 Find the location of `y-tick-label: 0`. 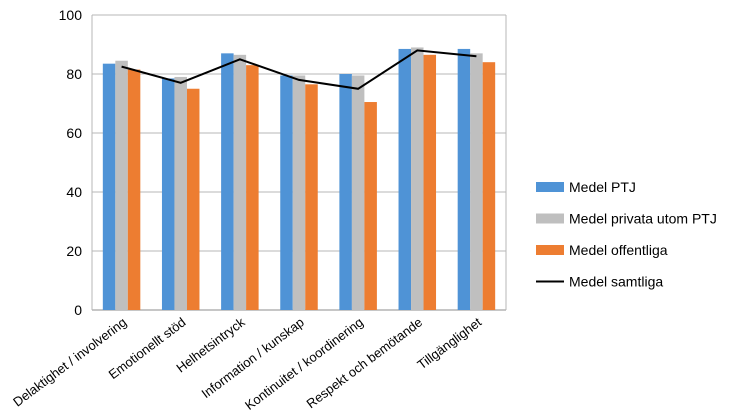

y-tick-label: 0 is located at coordinates (78, 310).